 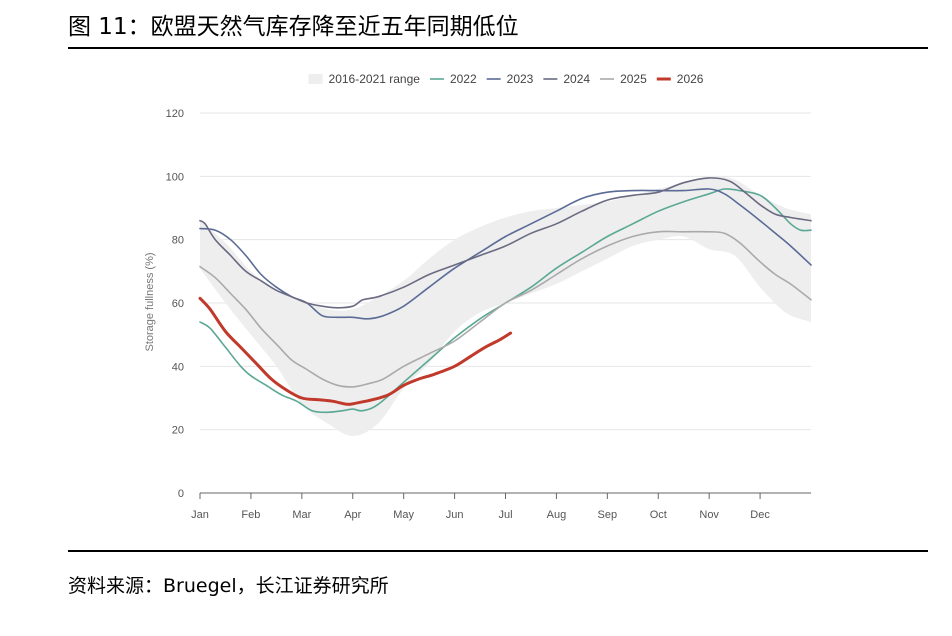 I want to click on legend-item-2026: 2026, so click(x=680, y=79).